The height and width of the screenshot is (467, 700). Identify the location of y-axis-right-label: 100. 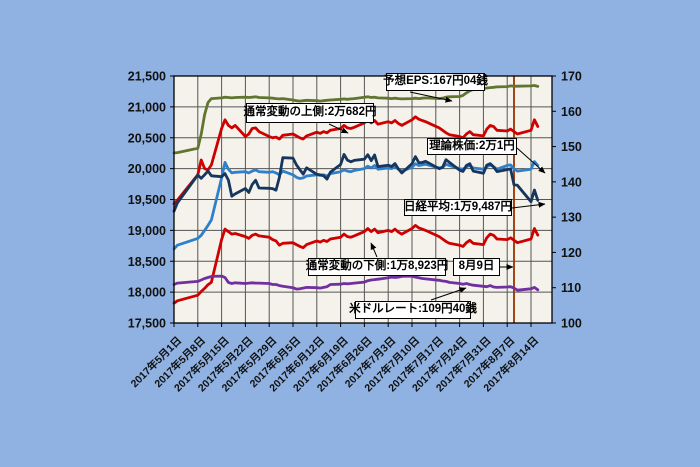
(571, 324).